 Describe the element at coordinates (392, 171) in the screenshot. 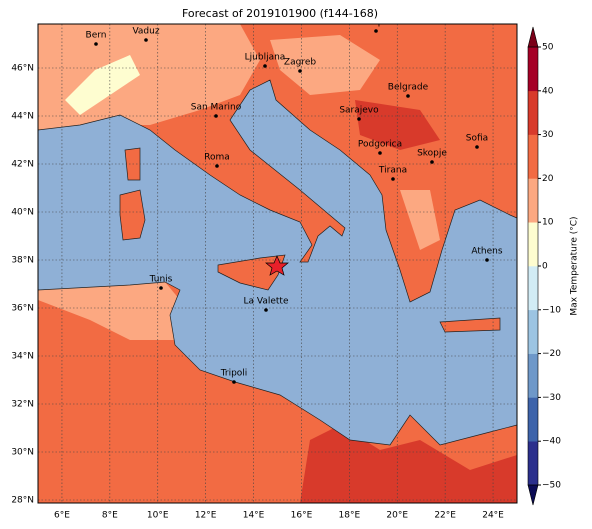

I see `city-label: Tirana` at that location.